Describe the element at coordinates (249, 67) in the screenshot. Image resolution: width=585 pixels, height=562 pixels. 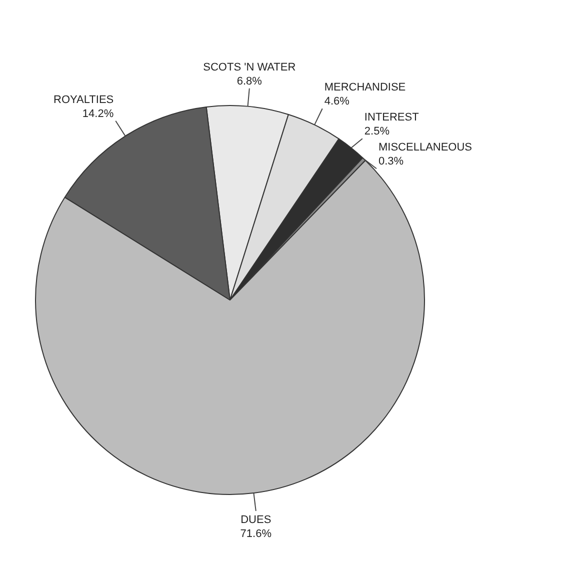
I see `slice-label: SCOTS 'N WATER` at that location.